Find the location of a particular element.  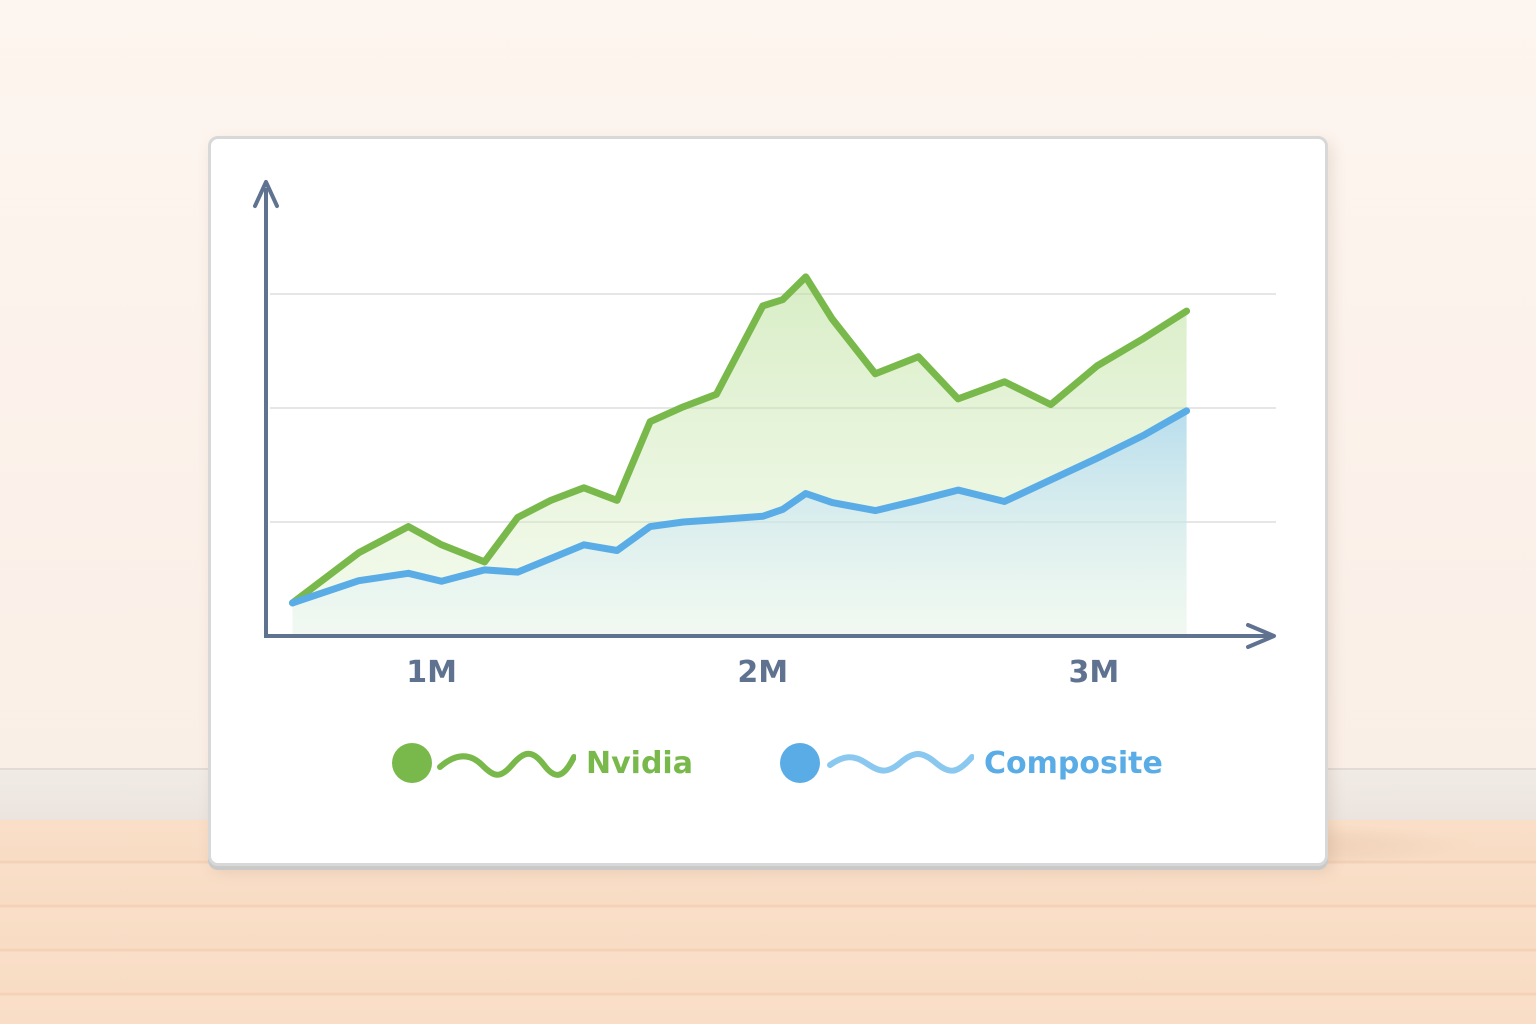

x-tick-label: 1M is located at coordinates (431, 672).